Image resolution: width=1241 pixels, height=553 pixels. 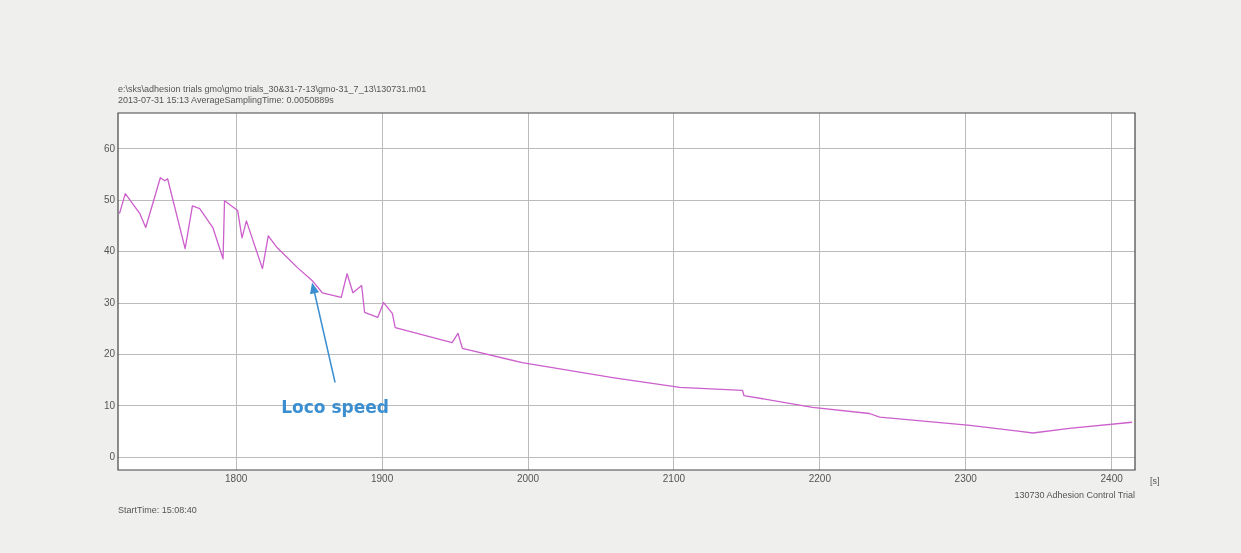 What do you see at coordinates (157, 510) in the screenshot?
I see `text: StartTime: 15:08:40` at bounding box center [157, 510].